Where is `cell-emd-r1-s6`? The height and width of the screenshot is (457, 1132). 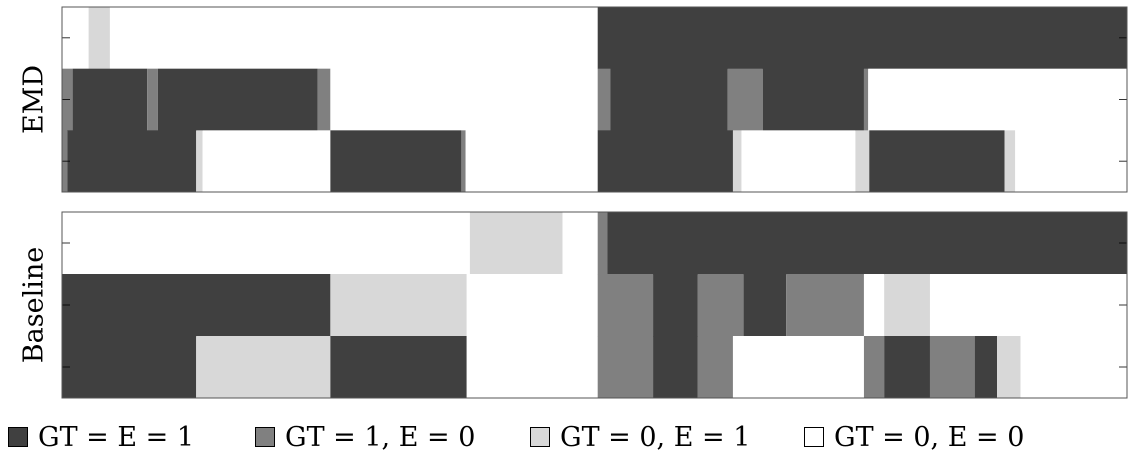
cell-emd-r1-s6 is located at coordinates (604, 99).